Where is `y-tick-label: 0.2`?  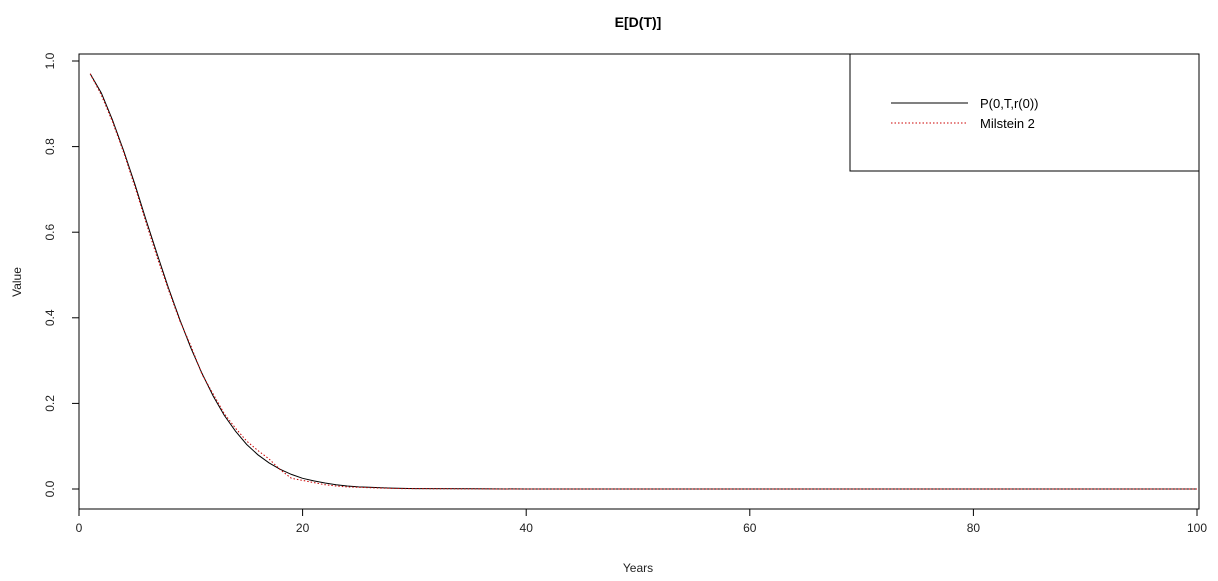
y-tick-label: 0.2 is located at coordinates (50, 403).